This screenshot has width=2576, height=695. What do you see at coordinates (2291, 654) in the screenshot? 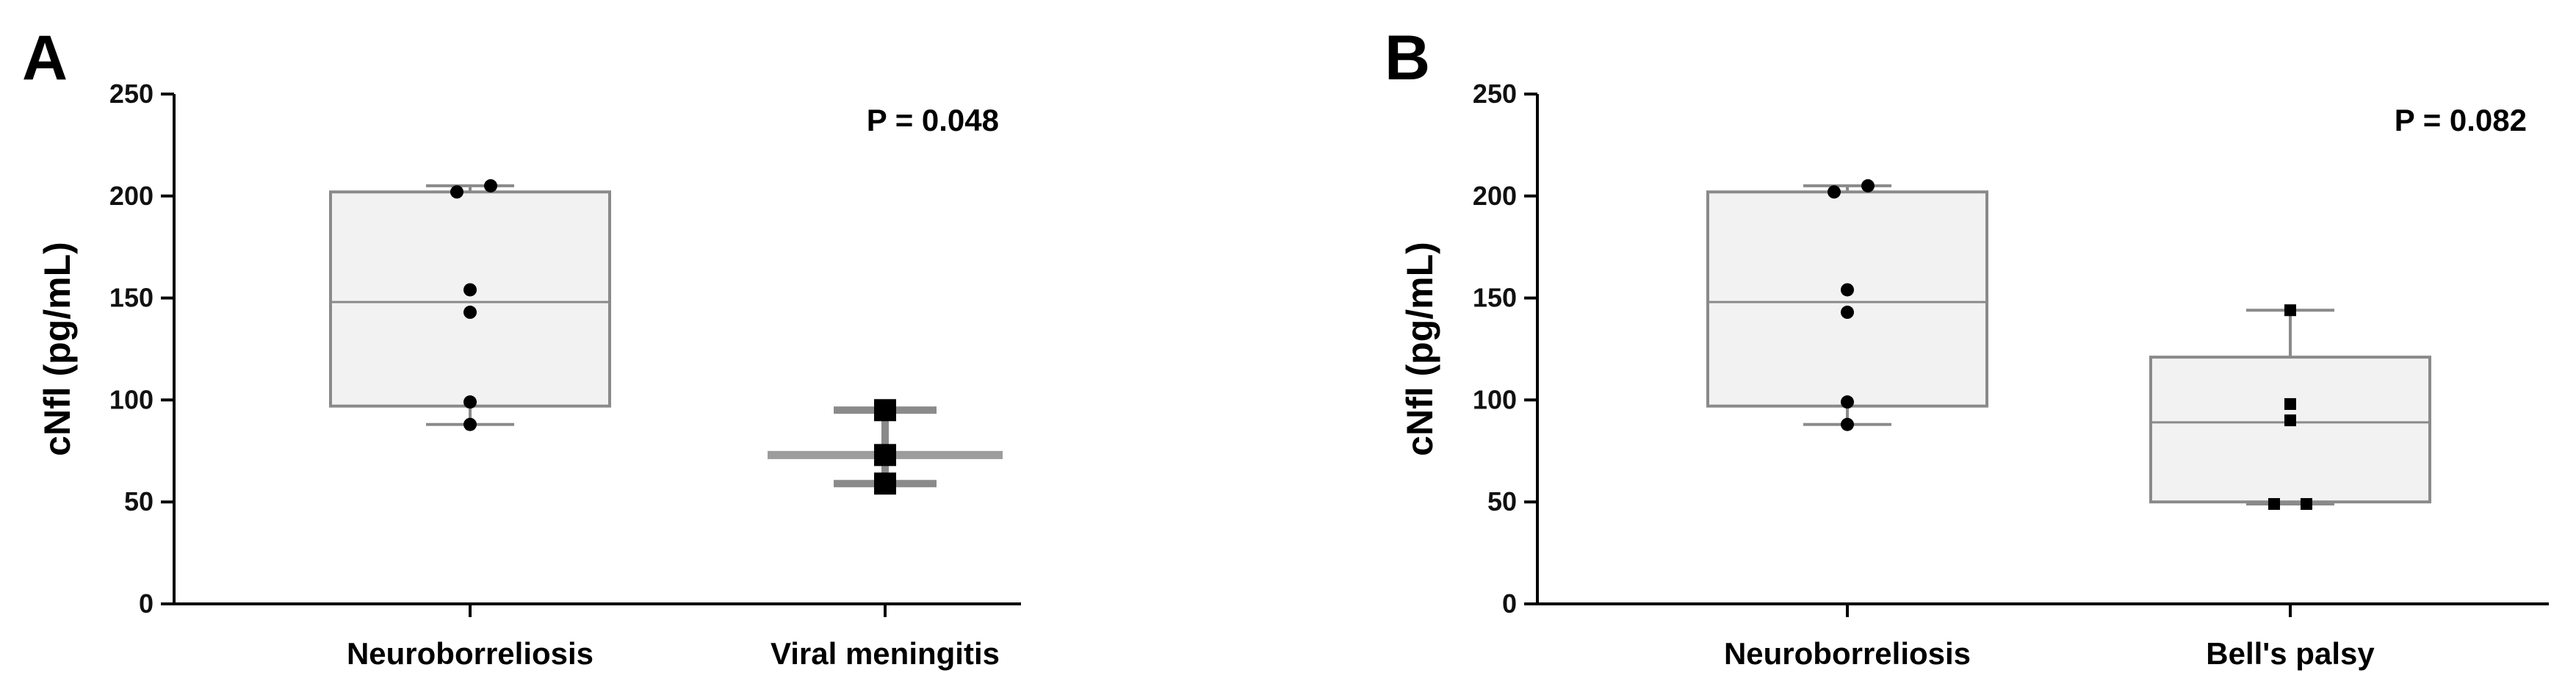
I see `x-category-label: Bell's palsy` at bounding box center [2291, 654].